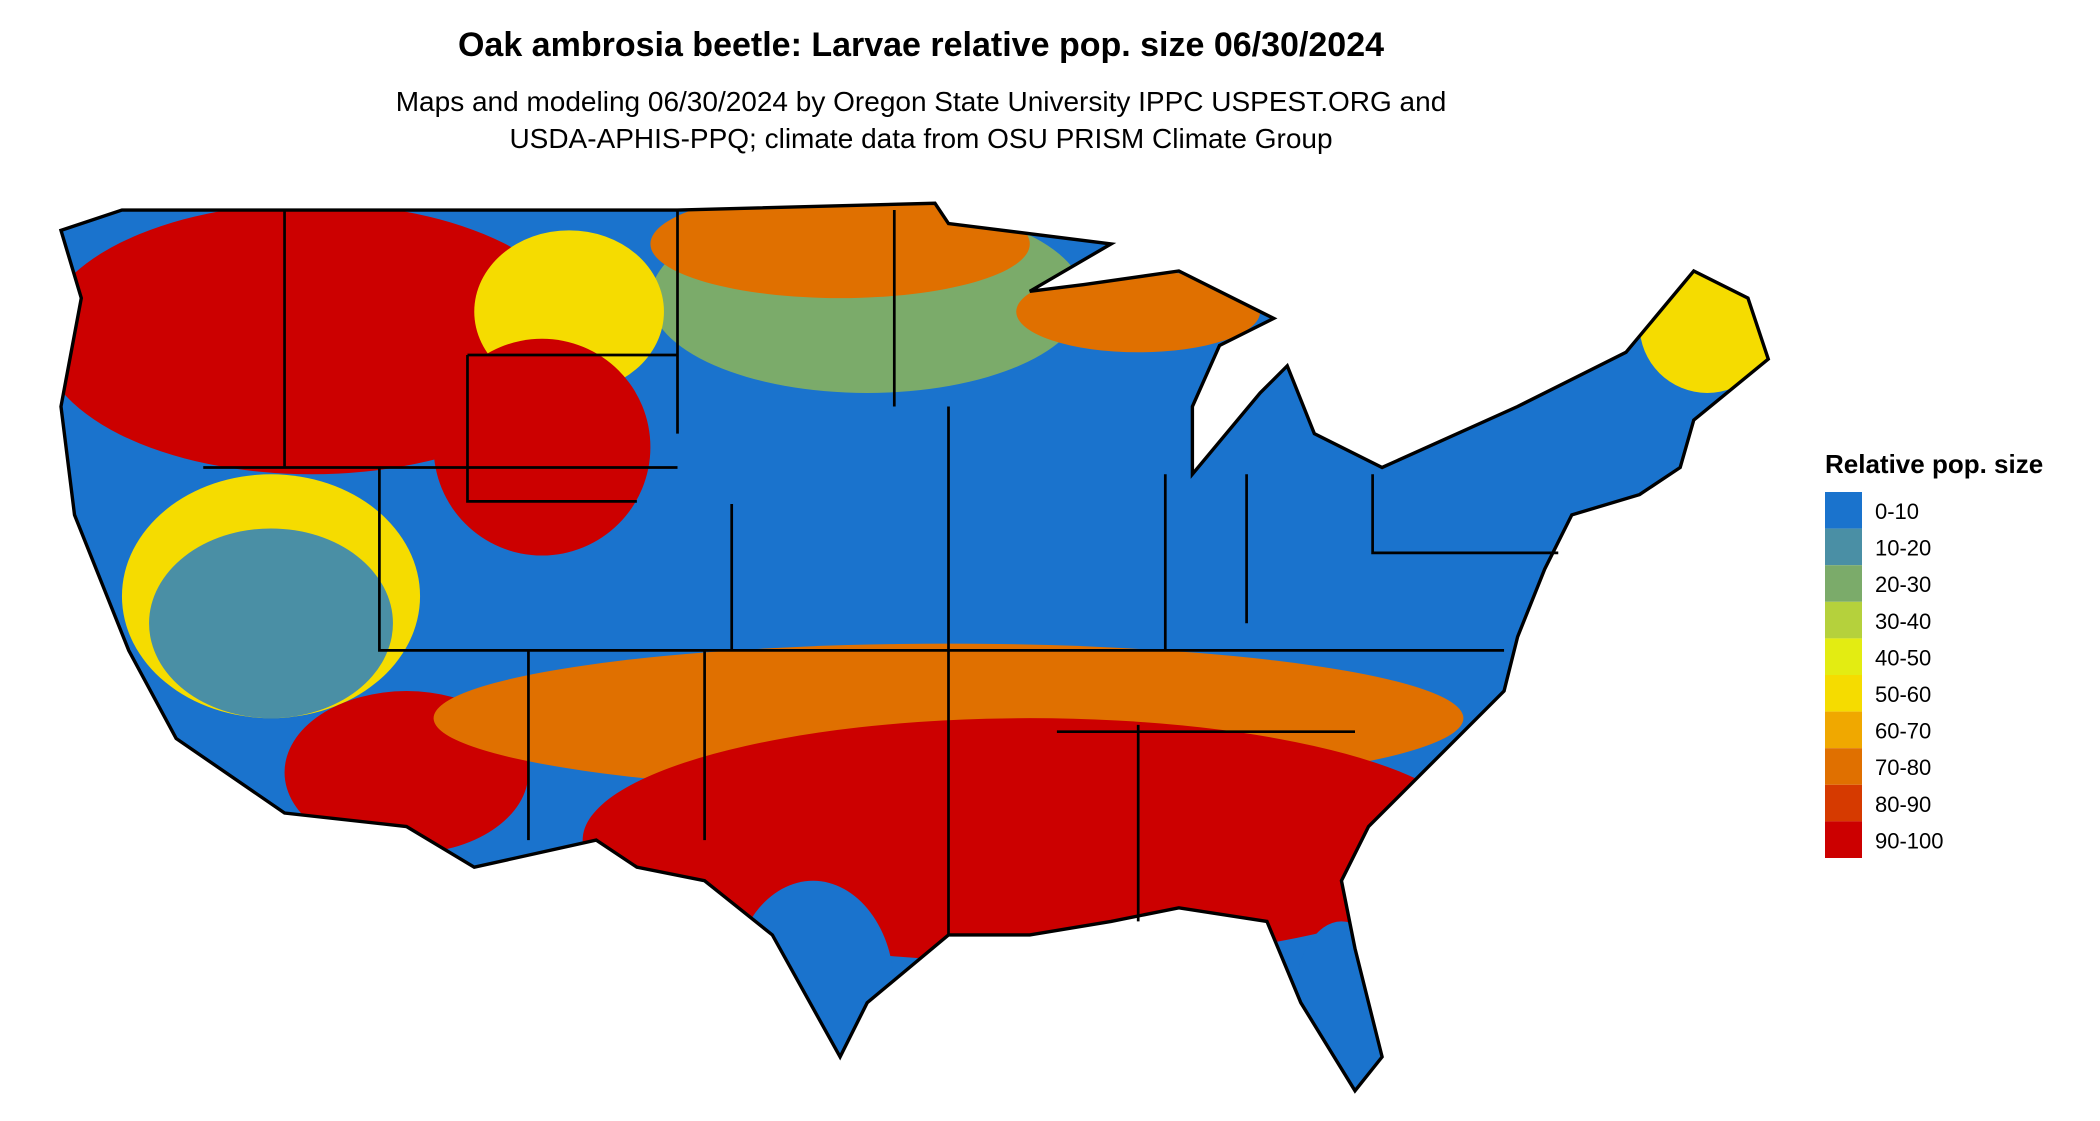  I want to click on legend-label: 80-90, so click(1903, 804).